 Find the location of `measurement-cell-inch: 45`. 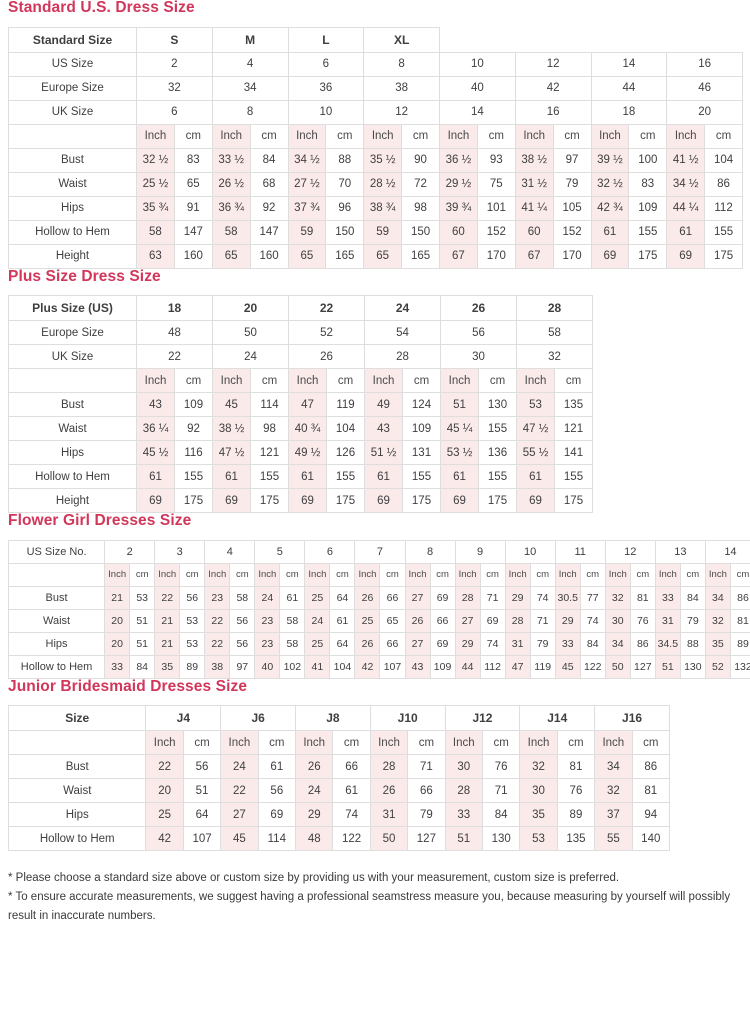

measurement-cell-inch: 45 is located at coordinates (239, 838).